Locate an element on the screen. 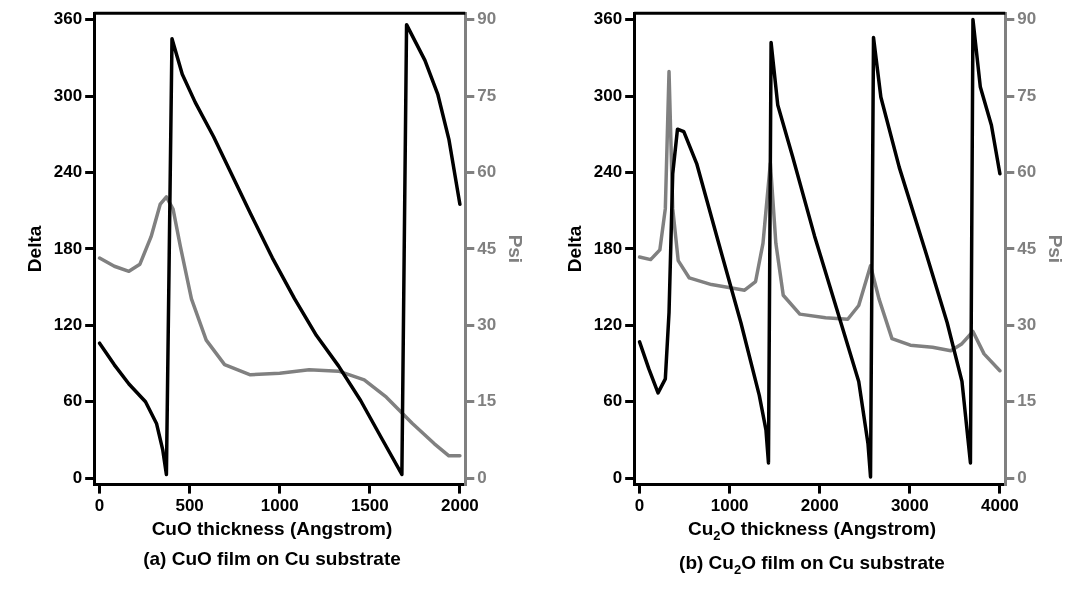 The image size is (1088, 598). text: (b) Cu$_{2}$O film on Cu substrate is located at coordinates (812, 564).